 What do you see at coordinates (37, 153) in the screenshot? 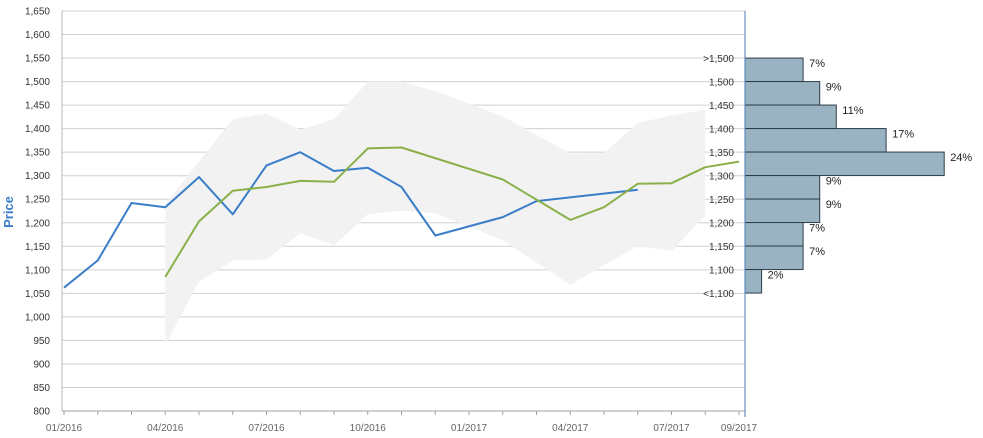
I see `y-tick-label: 1,350` at bounding box center [37, 153].